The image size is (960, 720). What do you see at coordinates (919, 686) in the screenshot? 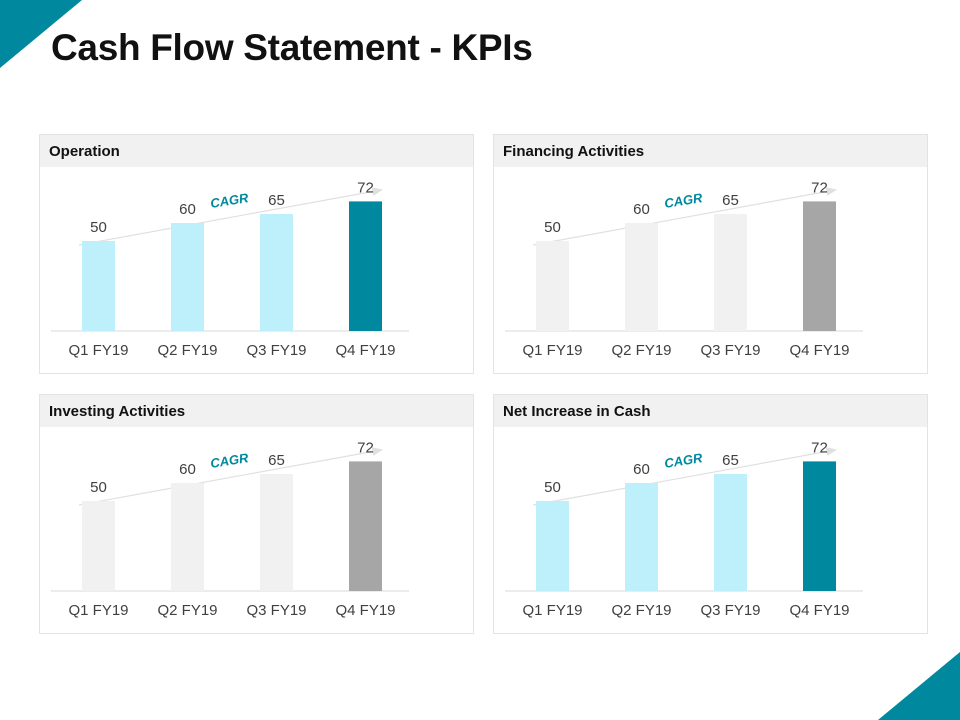
I see `corner-accent-bottom-right` at bounding box center [919, 686].